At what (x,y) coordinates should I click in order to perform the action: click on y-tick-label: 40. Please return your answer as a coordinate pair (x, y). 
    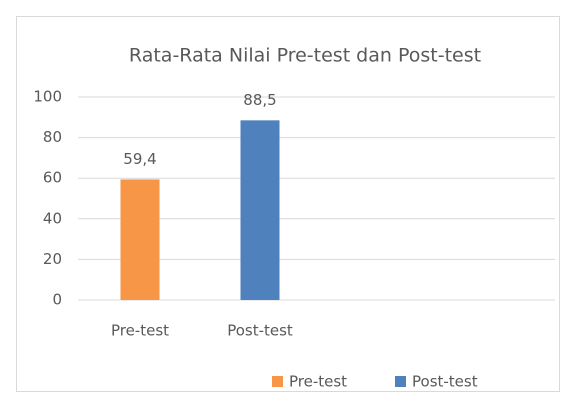
    Looking at the image, I should click on (52, 218).